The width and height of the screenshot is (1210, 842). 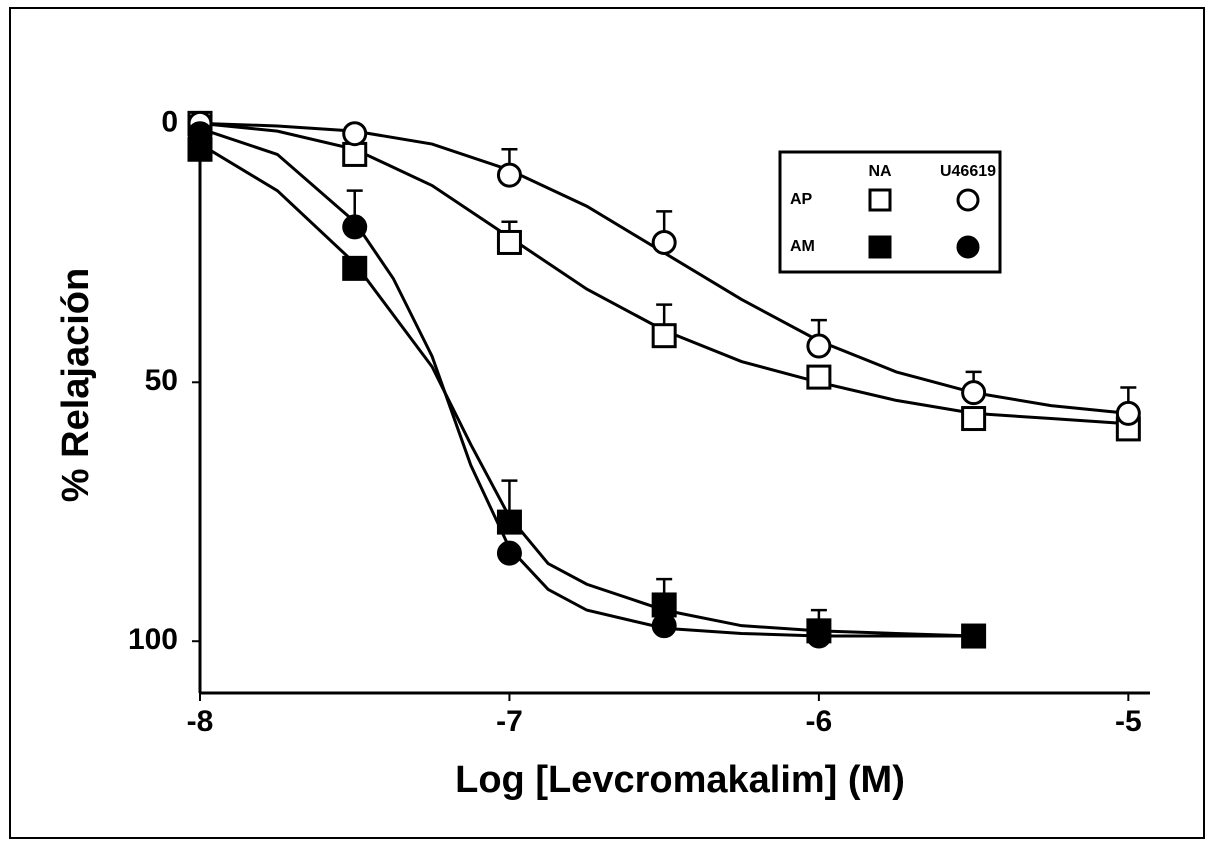 I want to click on legend-row: AM, so click(x=802, y=246).